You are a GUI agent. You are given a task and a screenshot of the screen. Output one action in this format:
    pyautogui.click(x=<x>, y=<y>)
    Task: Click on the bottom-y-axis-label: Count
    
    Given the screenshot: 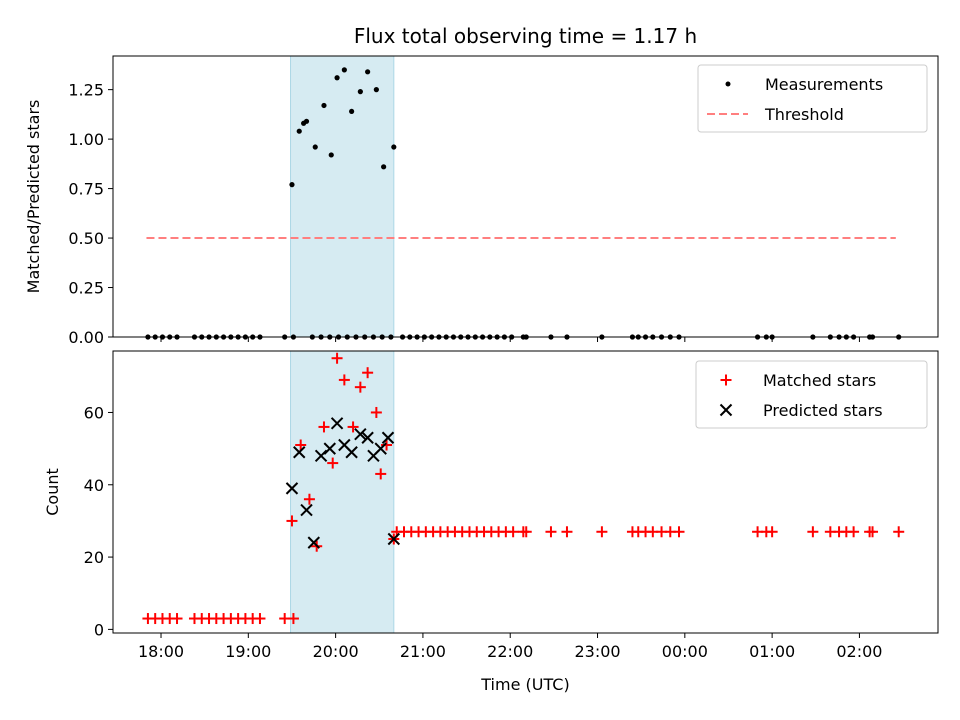 What is the action you would take?
    pyautogui.click(x=52, y=492)
    